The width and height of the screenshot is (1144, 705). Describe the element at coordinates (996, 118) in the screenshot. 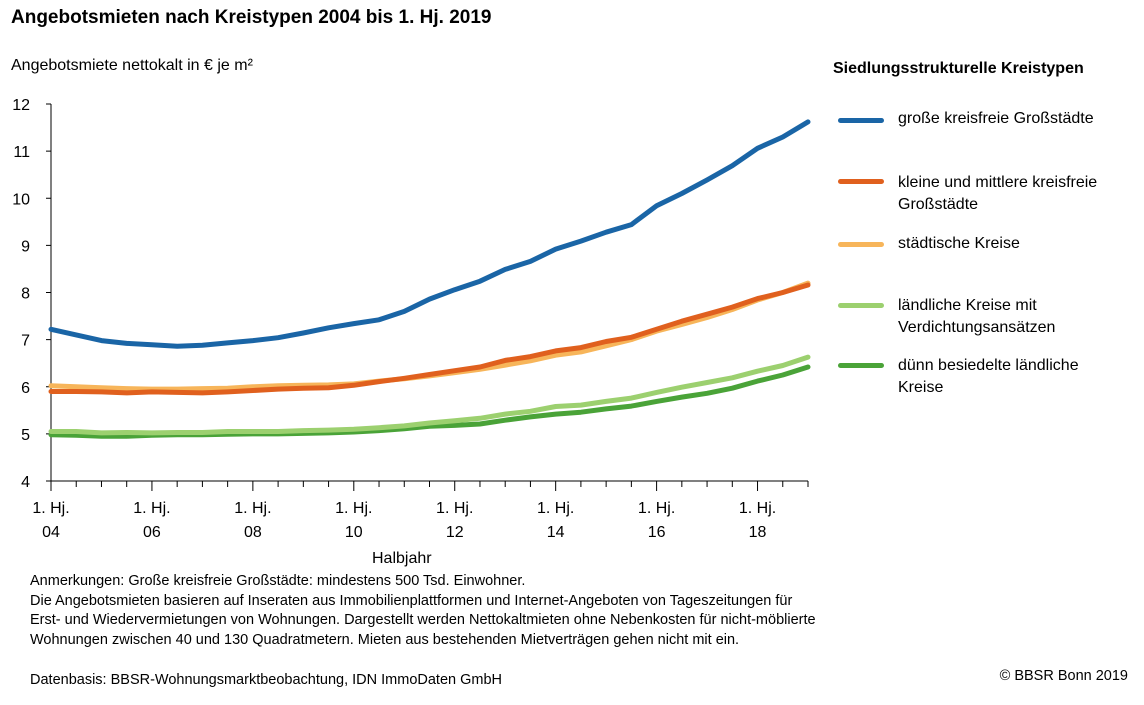

I see `legend-label: große kreisfreie Großstädte` at that location.